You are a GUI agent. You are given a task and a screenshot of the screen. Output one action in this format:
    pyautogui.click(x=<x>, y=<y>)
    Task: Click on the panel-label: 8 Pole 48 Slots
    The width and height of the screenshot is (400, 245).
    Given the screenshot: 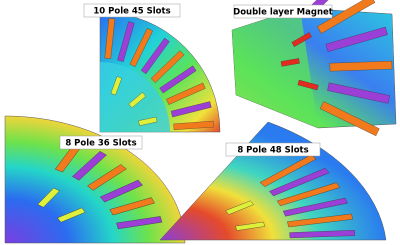 What is the action you would take?
    pyautogui.click(x=272, y=151)
    